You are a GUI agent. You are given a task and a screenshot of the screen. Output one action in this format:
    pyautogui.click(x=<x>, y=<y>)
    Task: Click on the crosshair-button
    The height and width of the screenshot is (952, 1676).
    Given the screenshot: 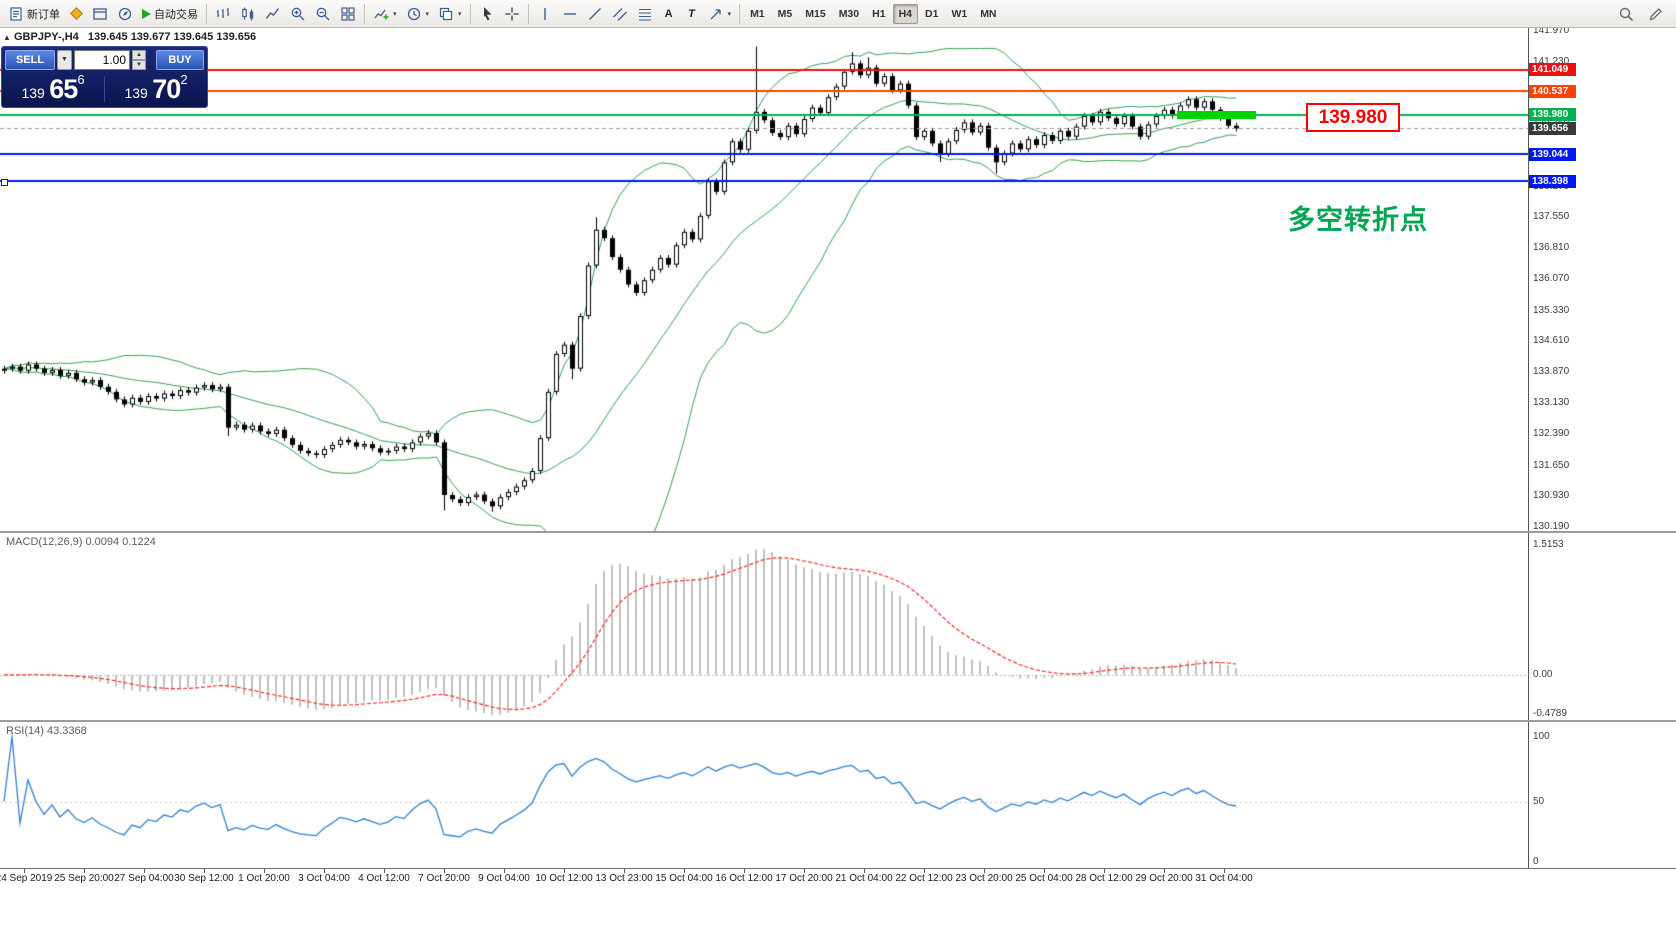 What is the action you would take?
    pyautogui.click(x=512, y=14)
    